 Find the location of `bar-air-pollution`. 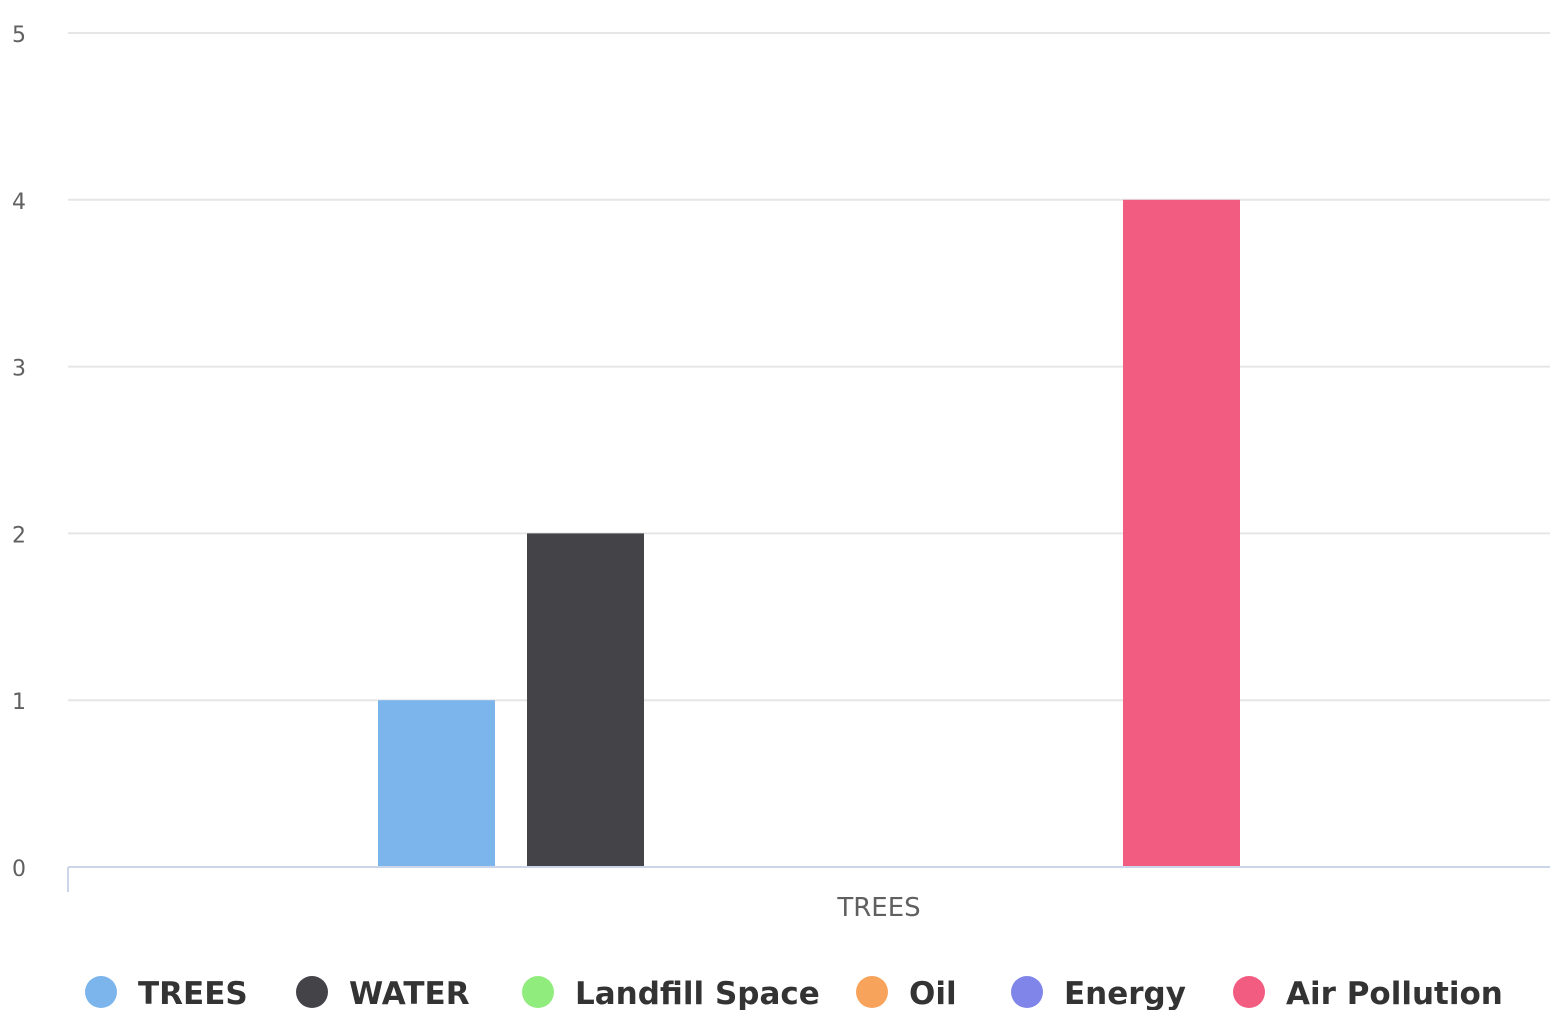

bar-air-pollution is located at coordinates (1181, 533).